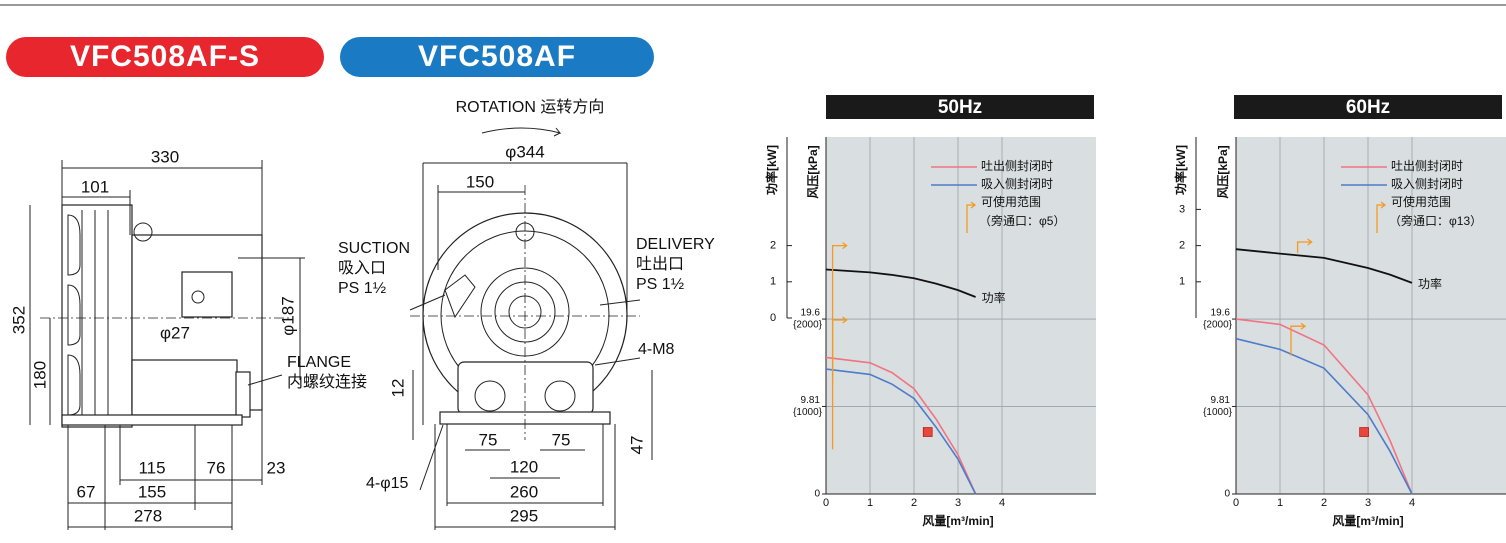 This screenshot has height=543, width=1506. Describe the element at coordinates (397, 388) in the screenshot. I see `dimension: 12` at that location.